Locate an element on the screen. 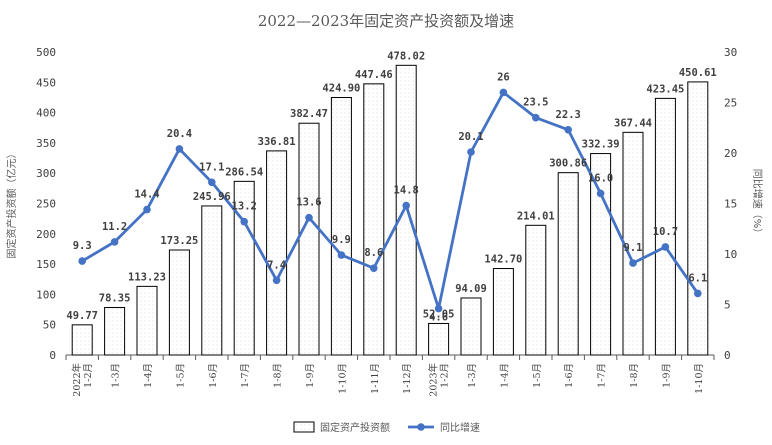  y-tick-label: 100 is located at coordinates (46, 294).